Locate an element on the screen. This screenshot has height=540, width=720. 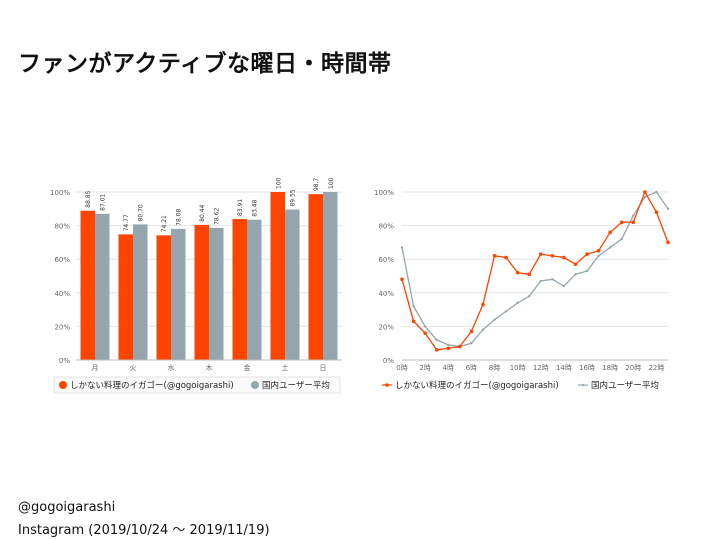
x-tick-label: 火 is located at coordinates (133, 368).